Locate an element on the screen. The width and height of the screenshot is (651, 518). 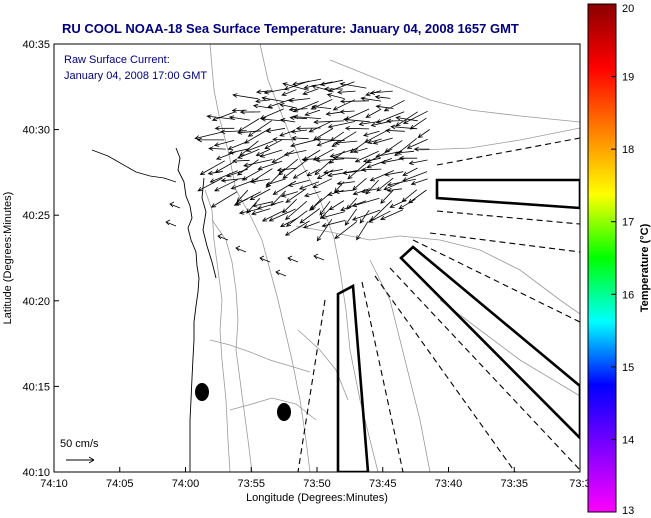
y-tick-label: 40:25 is located at coordinates (36, 216).